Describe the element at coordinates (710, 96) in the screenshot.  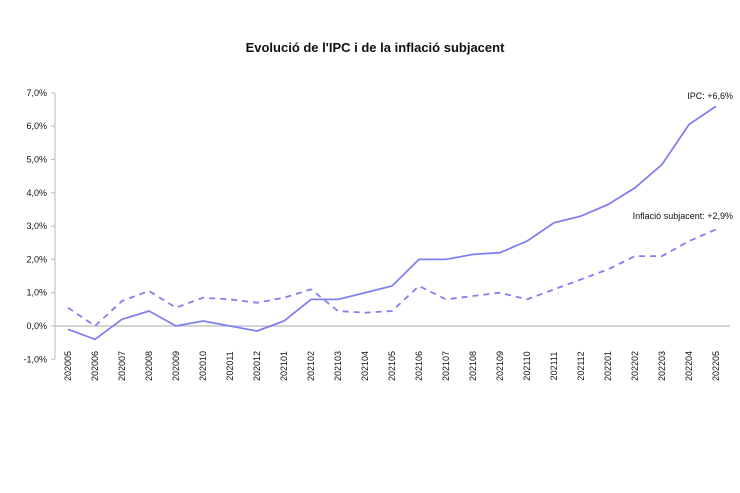
I see `annotation-ipc: IPC: +6,6%` at that location.